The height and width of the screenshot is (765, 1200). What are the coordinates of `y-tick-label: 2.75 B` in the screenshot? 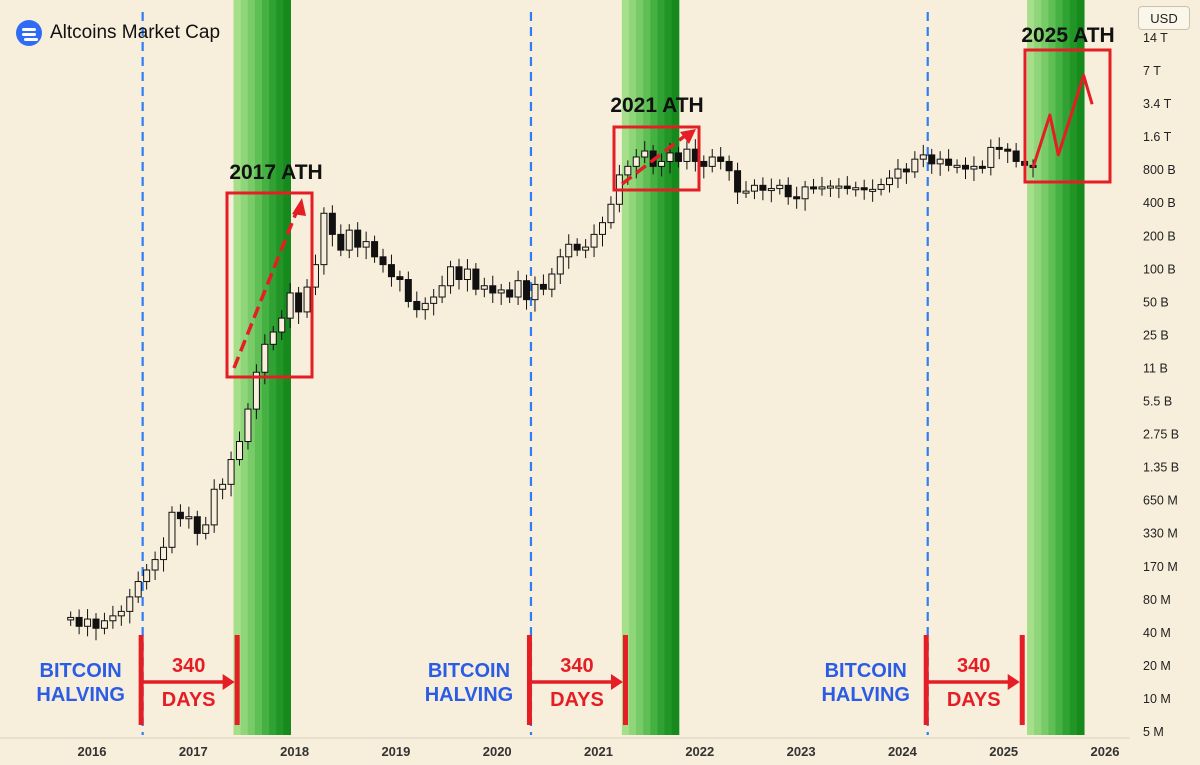 It's located at (1161, 435).